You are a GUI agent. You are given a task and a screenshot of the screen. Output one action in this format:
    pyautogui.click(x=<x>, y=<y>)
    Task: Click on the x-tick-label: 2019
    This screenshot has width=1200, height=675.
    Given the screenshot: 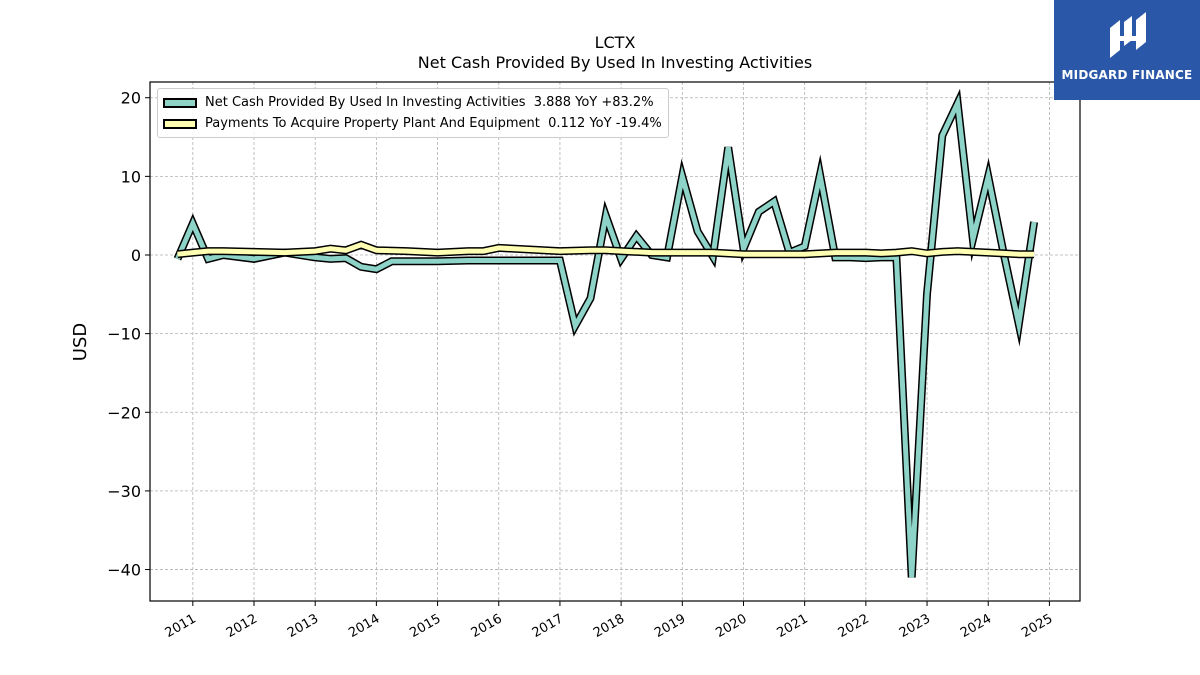 What is the action you would take?
    pyautogui.click(x=670, y=626)
    